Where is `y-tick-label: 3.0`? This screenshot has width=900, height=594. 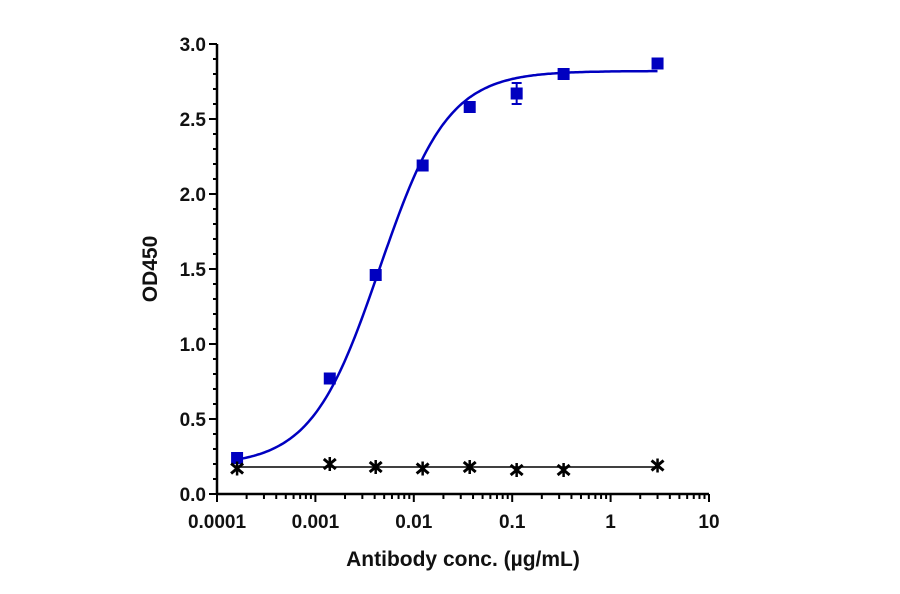 y-tick-label: 3.0 is located at coordinates (193, 45).